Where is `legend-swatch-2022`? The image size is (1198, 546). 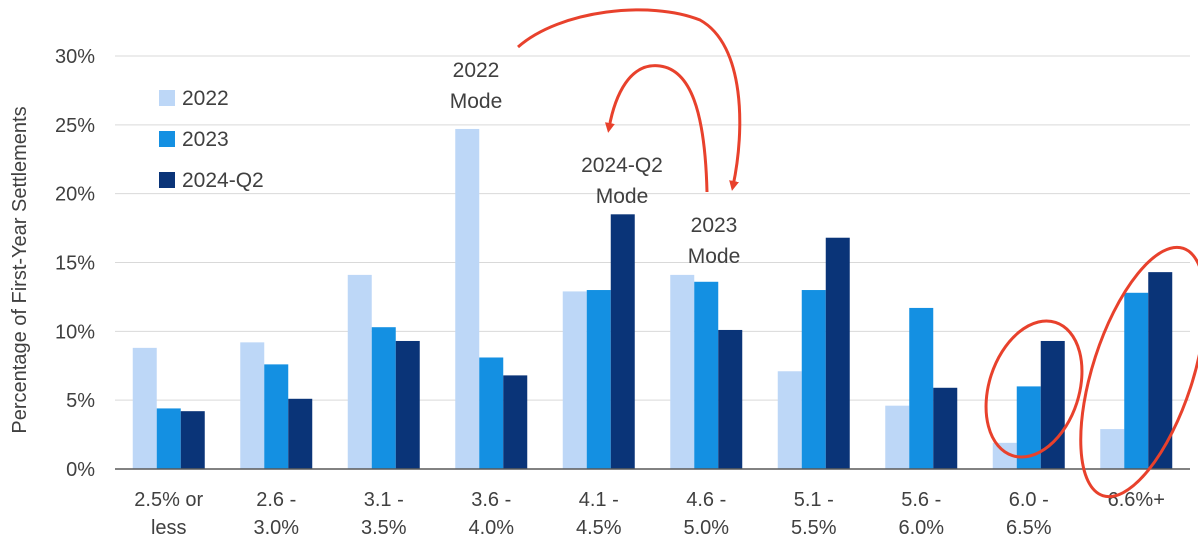
legend-swatch-2022 is located at coordinates (167, 98).